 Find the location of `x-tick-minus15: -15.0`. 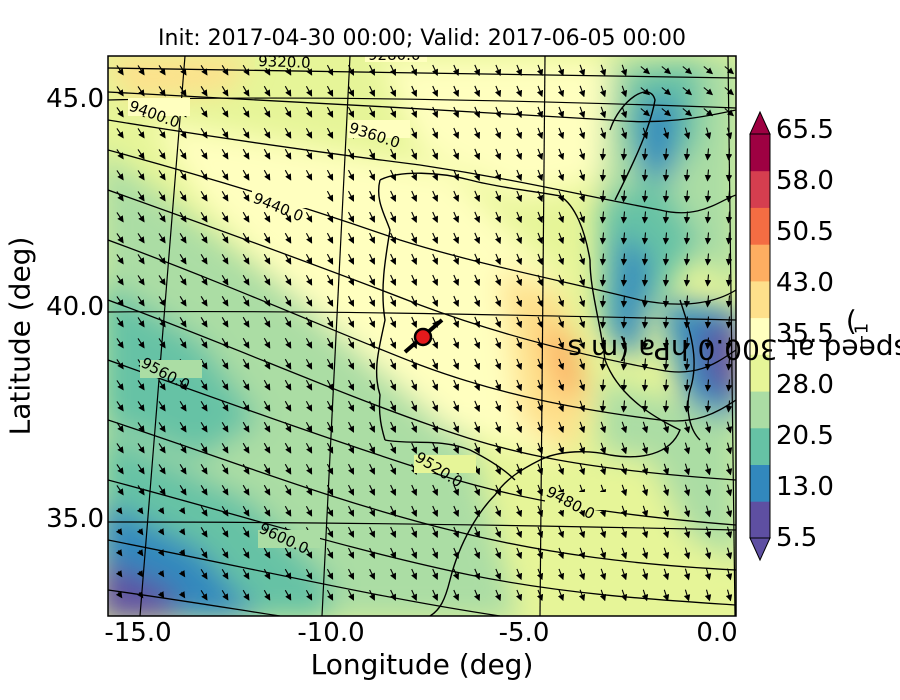

x-tick-minus15: -15.0 is located at coordinates (138, 633).